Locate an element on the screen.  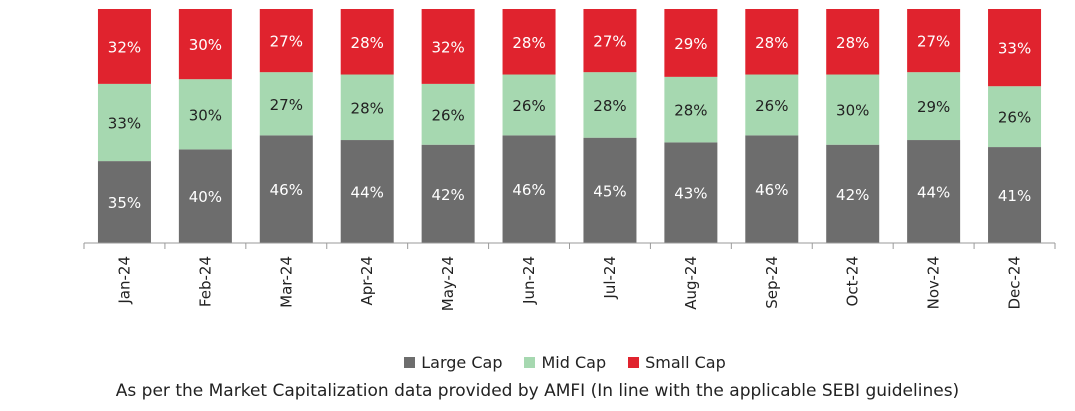
data-label-small-cap-feb-24: 30% is located at coordinates (205, 45).